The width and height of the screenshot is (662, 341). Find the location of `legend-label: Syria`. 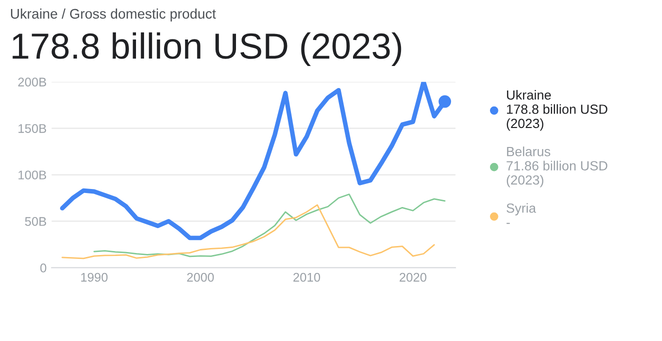

legend-label: Syria is located at coordinates (521, 209).